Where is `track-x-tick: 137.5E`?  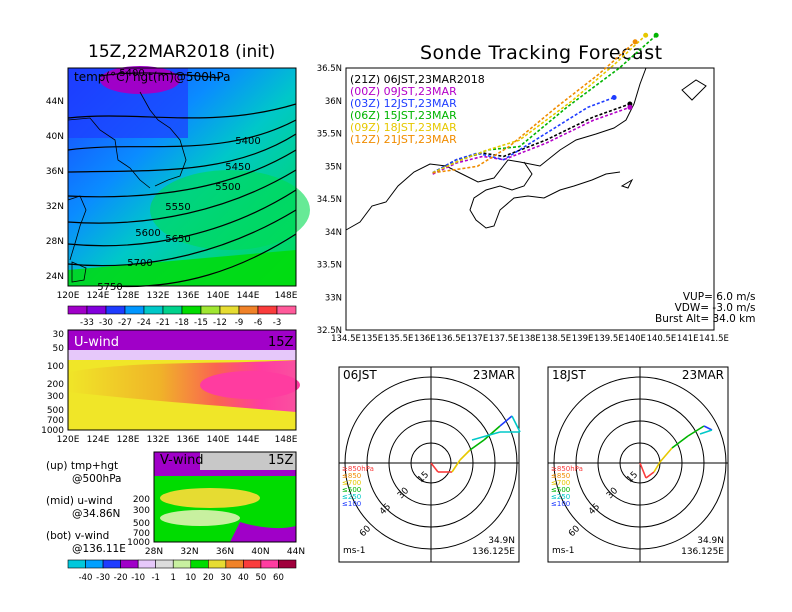
track-x-tick: 137.5E is located at coordinates (504, 339).